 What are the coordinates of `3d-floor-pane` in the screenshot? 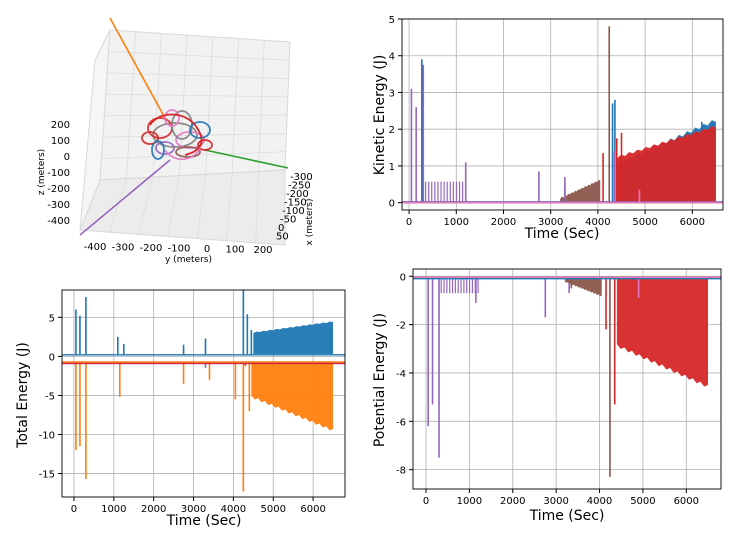 It's located at (182, 207).